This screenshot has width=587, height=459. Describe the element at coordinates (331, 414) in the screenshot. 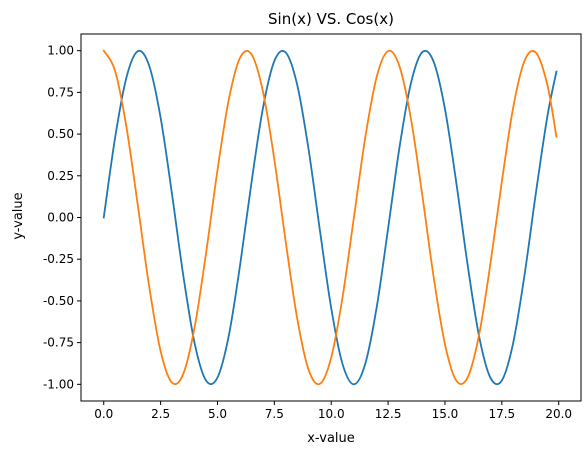

I see `x-tick-label: 10.0` at that location.